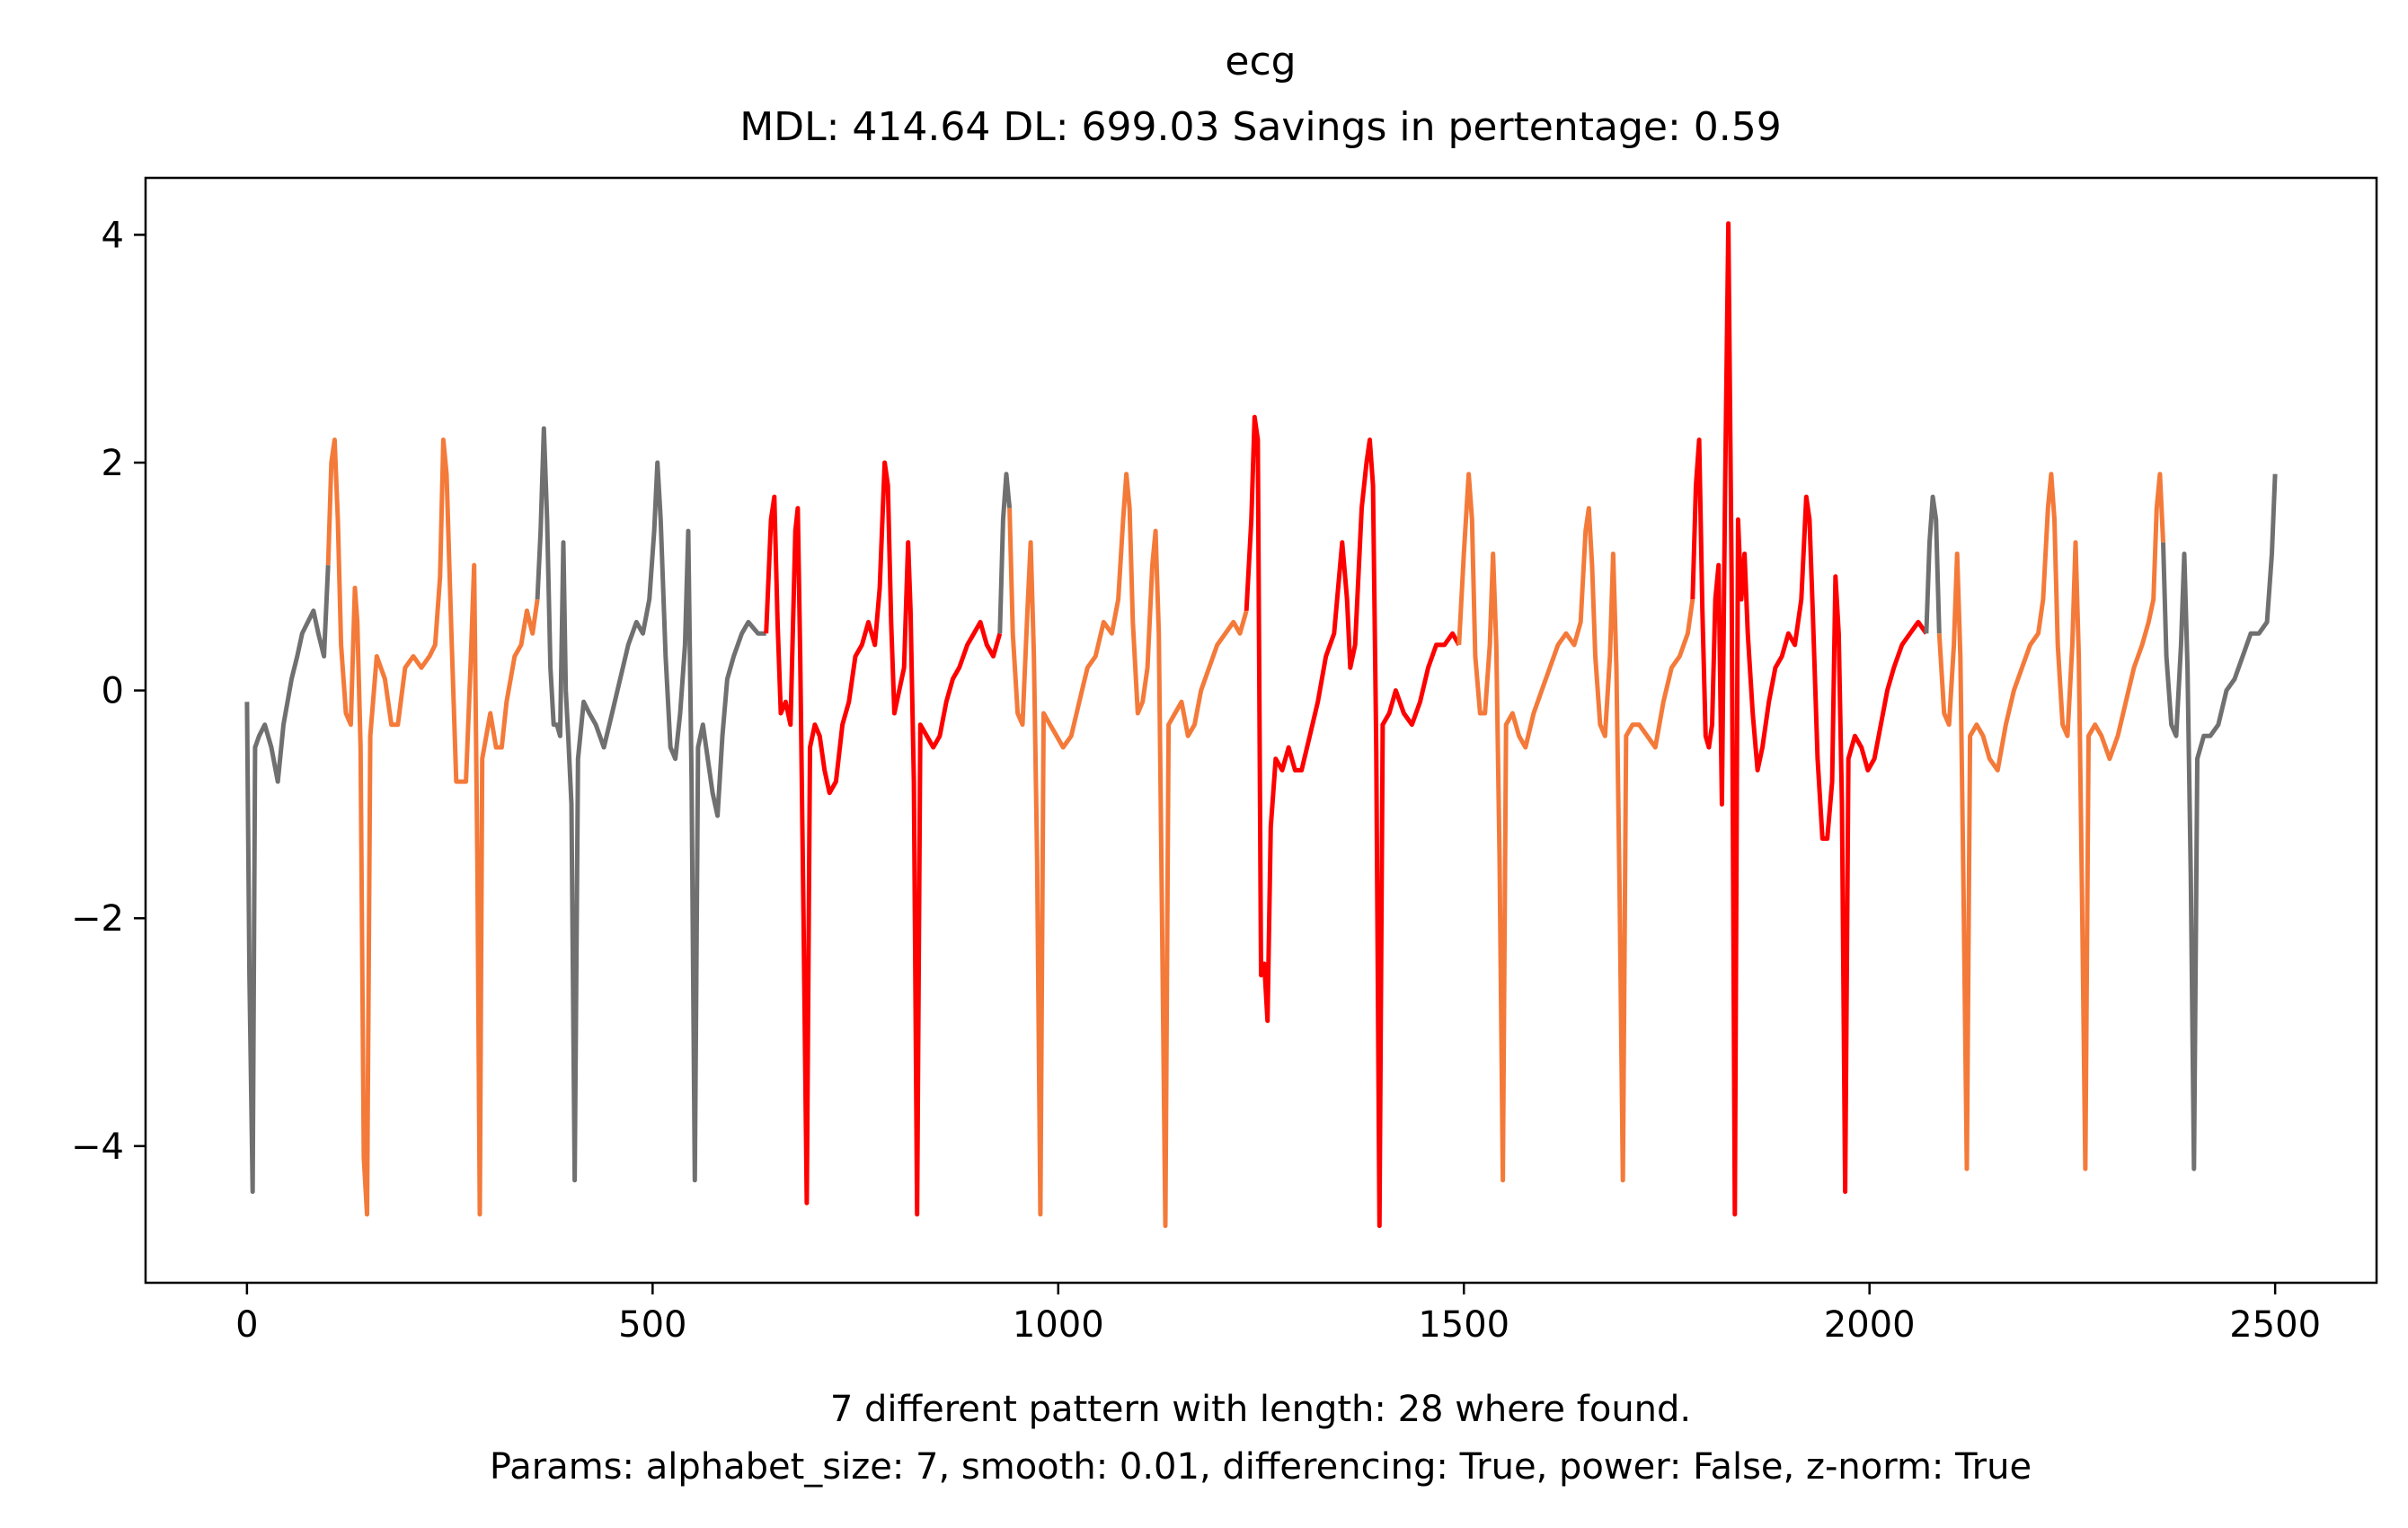 This screenshot has width=2408, height=1528. What do you see at coordinates (652, 1325) in the screenshot?
I see `x-tick-label: 500` at bounding box center [652, 1325].